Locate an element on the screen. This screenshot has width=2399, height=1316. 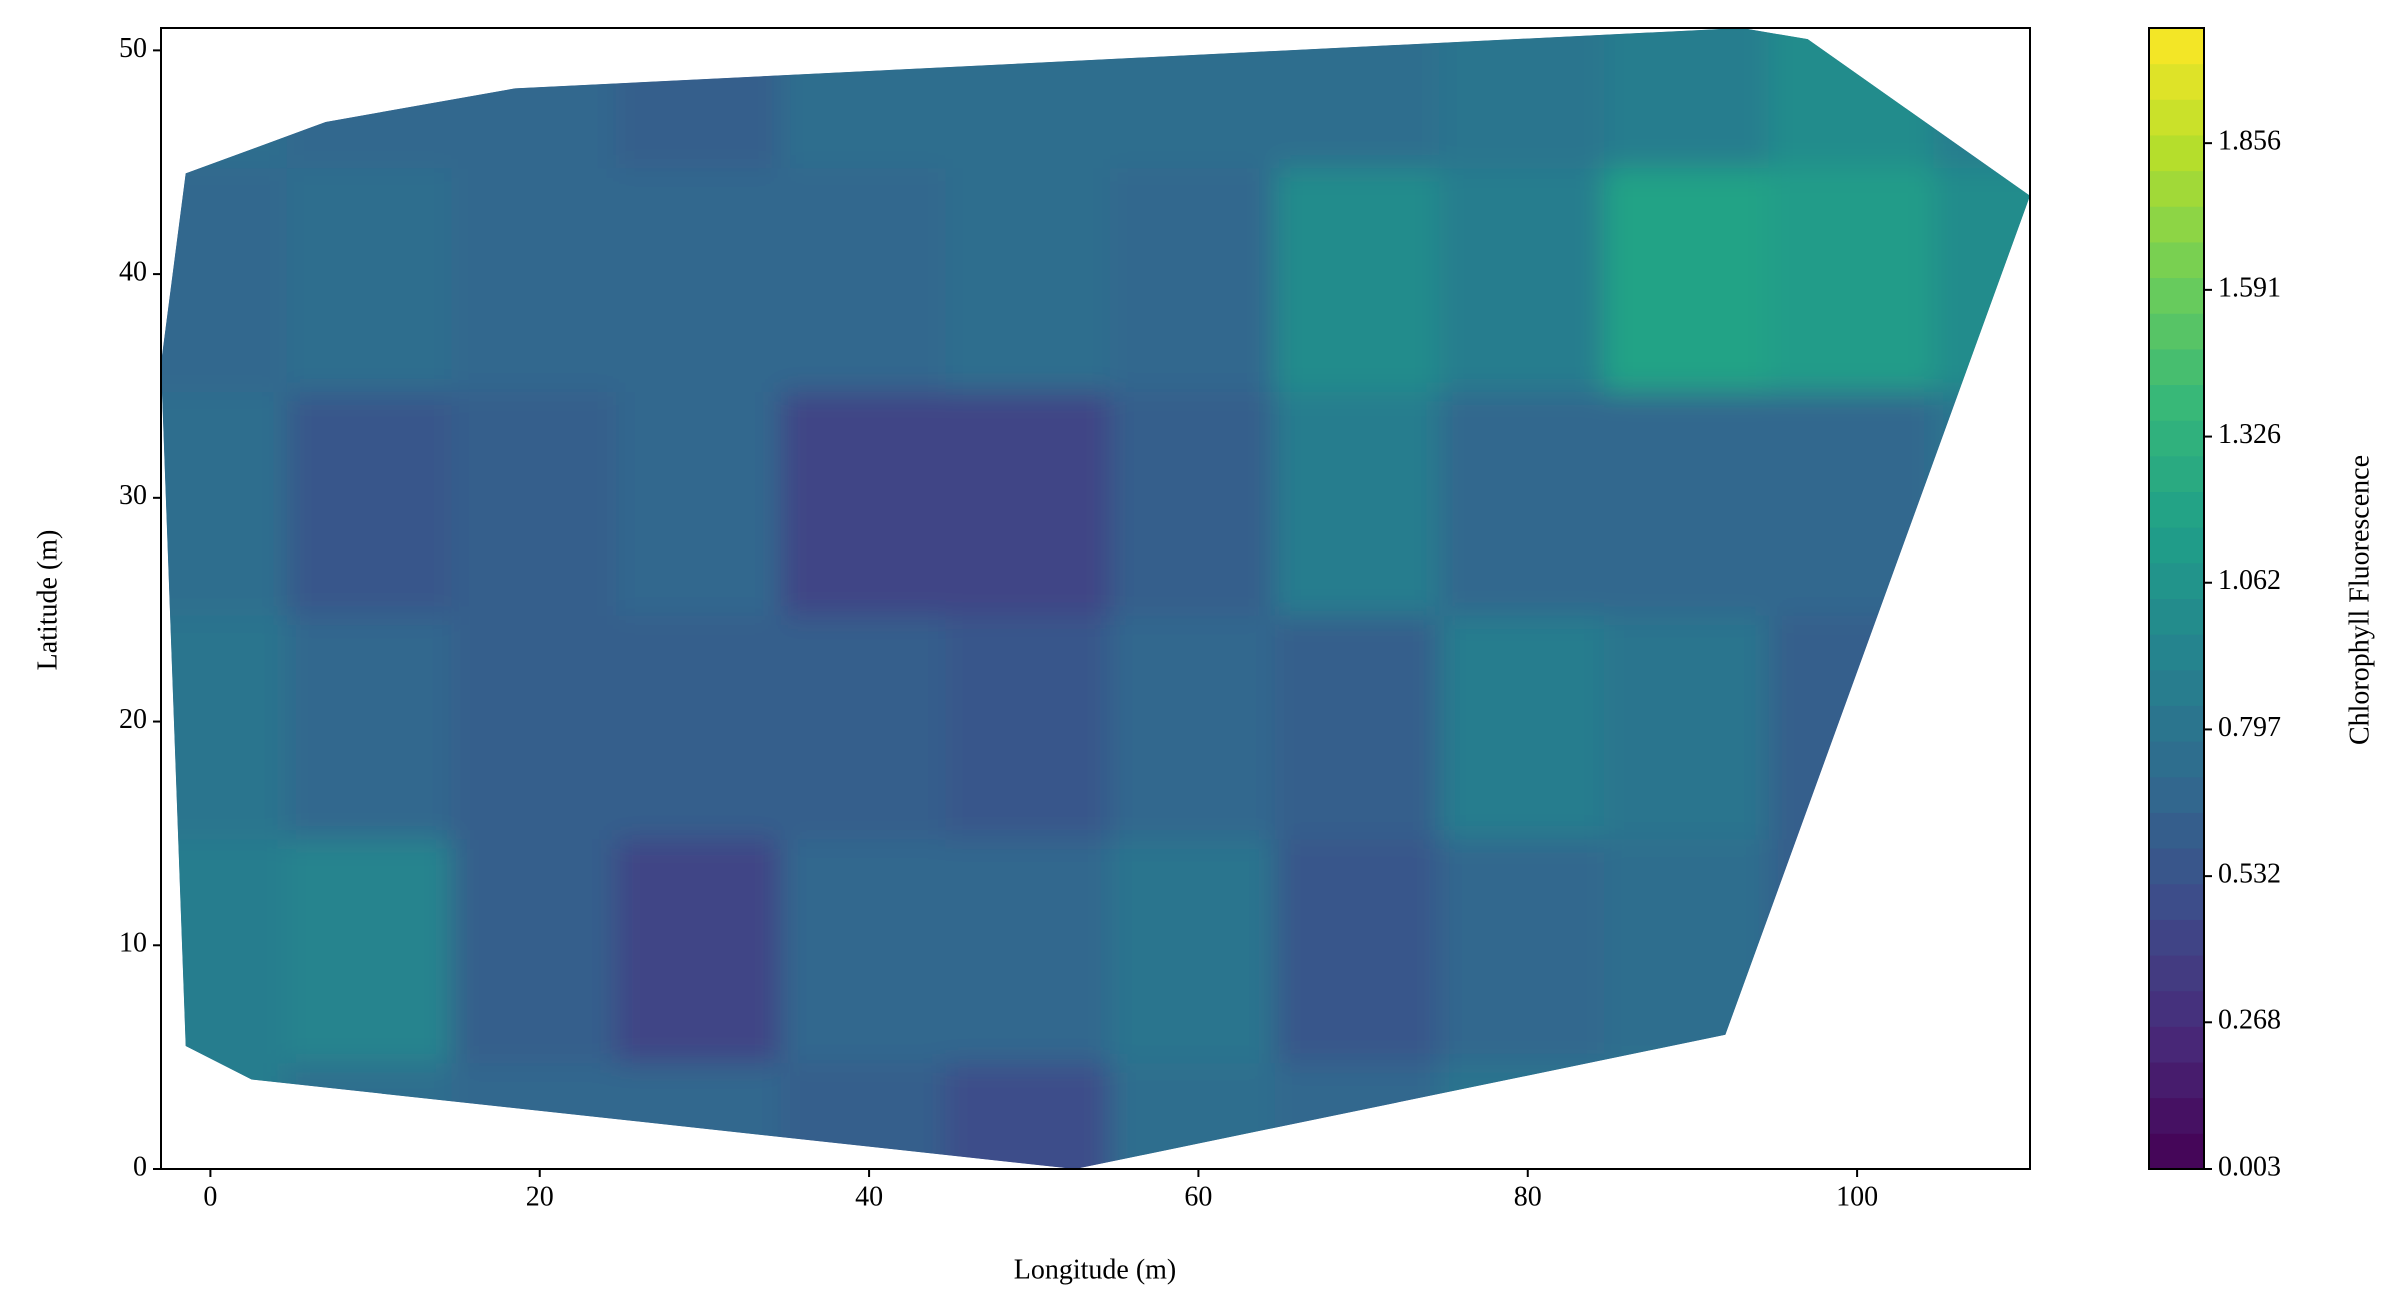
colorbar-tick-label: 0.003 is located at coordinates (2249, 1166).